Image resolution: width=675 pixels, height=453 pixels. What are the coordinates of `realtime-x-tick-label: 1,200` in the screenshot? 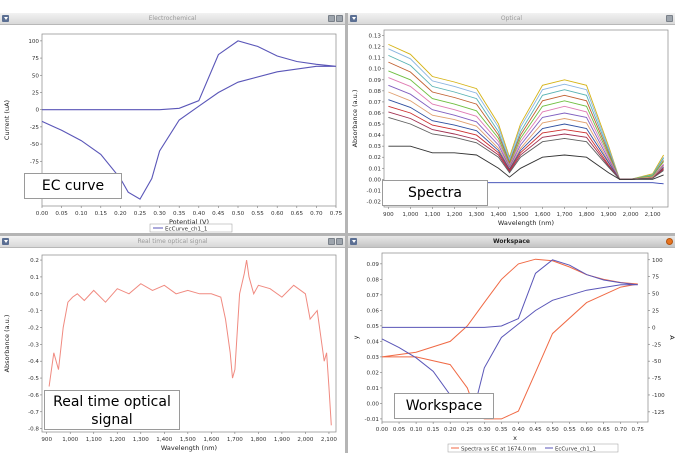 It's located at (117, 440).